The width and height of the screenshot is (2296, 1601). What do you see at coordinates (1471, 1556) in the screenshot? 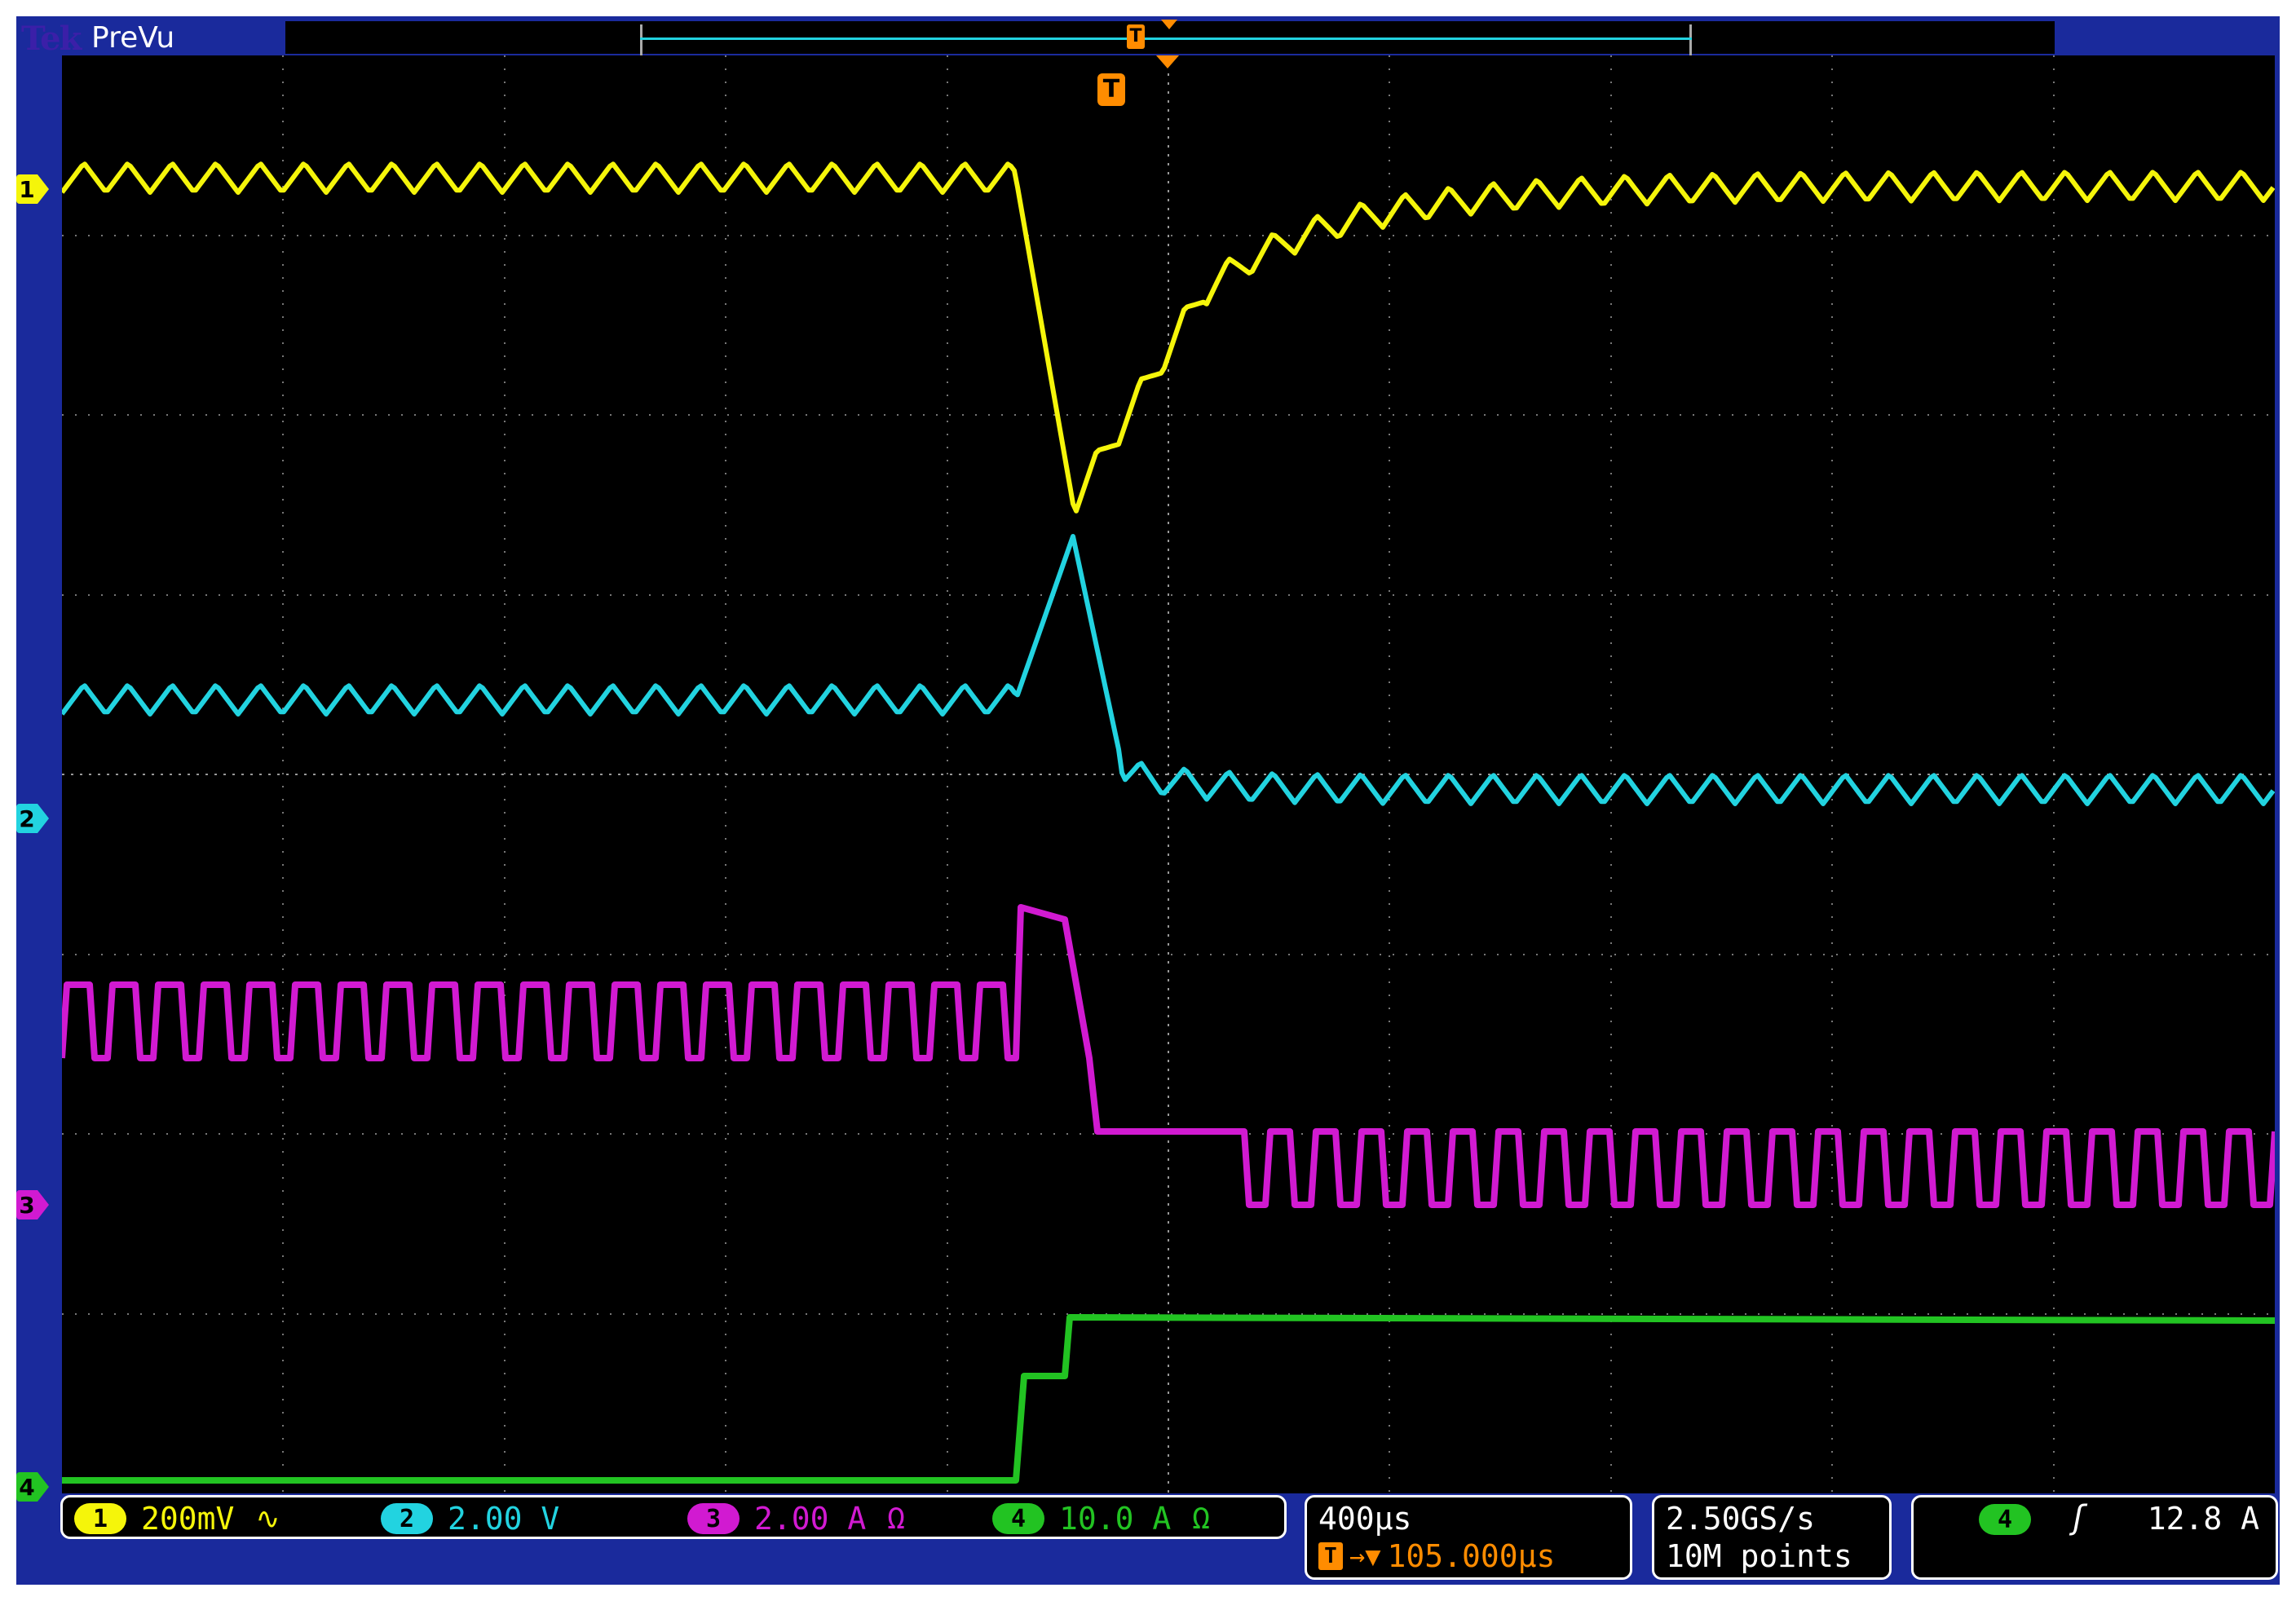
I see `trigger-delay-value: 105.000µs` at bounding box center [1471, 1556].